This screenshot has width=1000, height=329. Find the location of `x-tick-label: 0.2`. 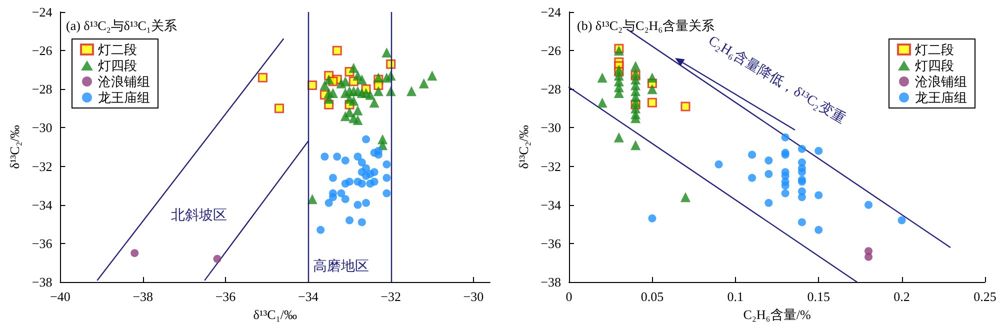

x-tick-label: 0.2 is located at coordinates (902, 296).